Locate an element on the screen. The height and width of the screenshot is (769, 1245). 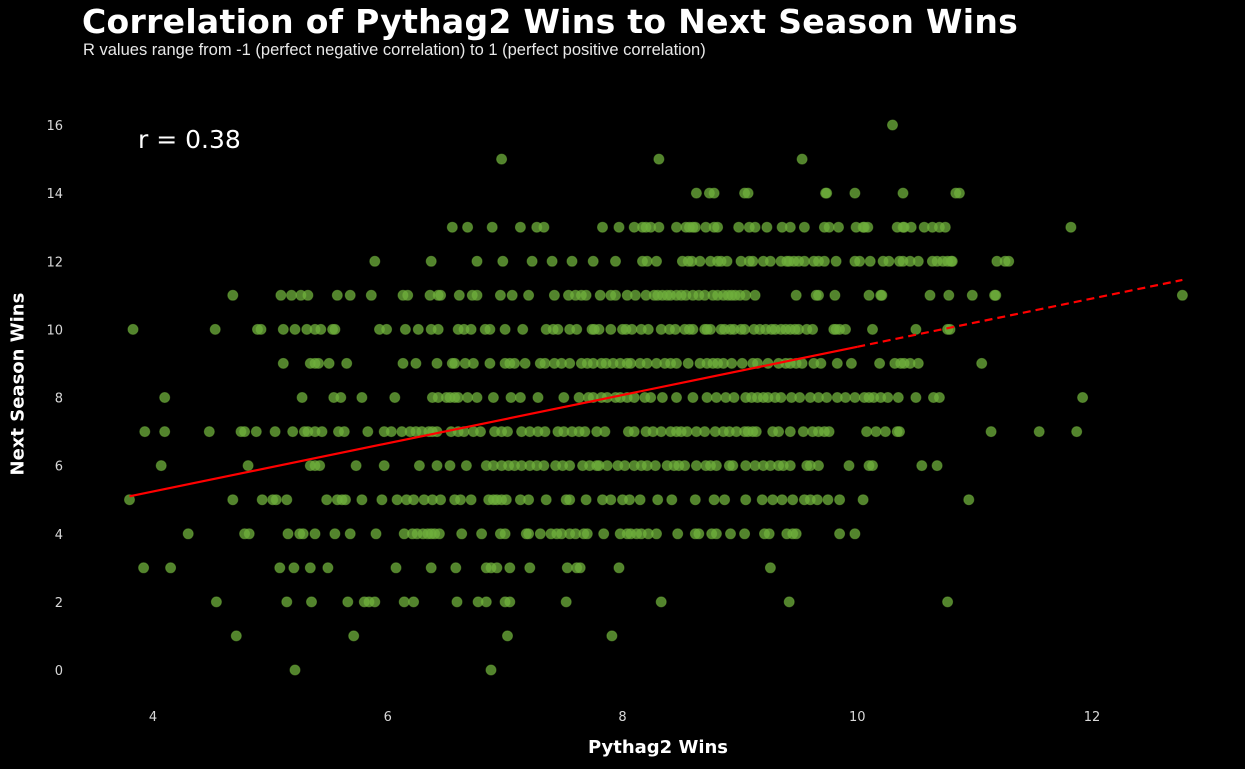
y-tick-label: 16 is located at coordinates (54, 126).